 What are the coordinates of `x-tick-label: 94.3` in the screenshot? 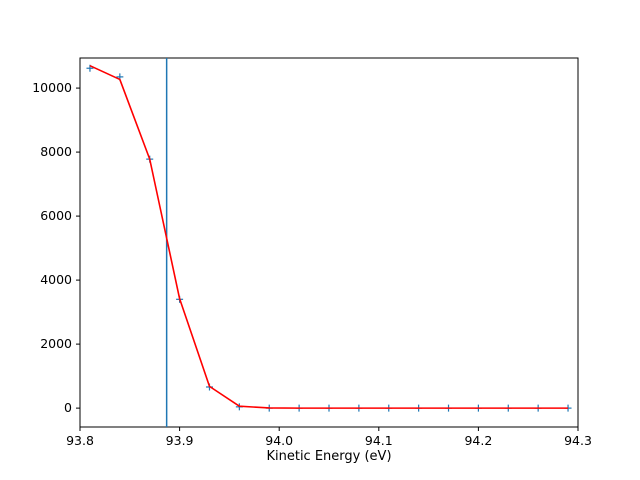 It's located at (578, 440).